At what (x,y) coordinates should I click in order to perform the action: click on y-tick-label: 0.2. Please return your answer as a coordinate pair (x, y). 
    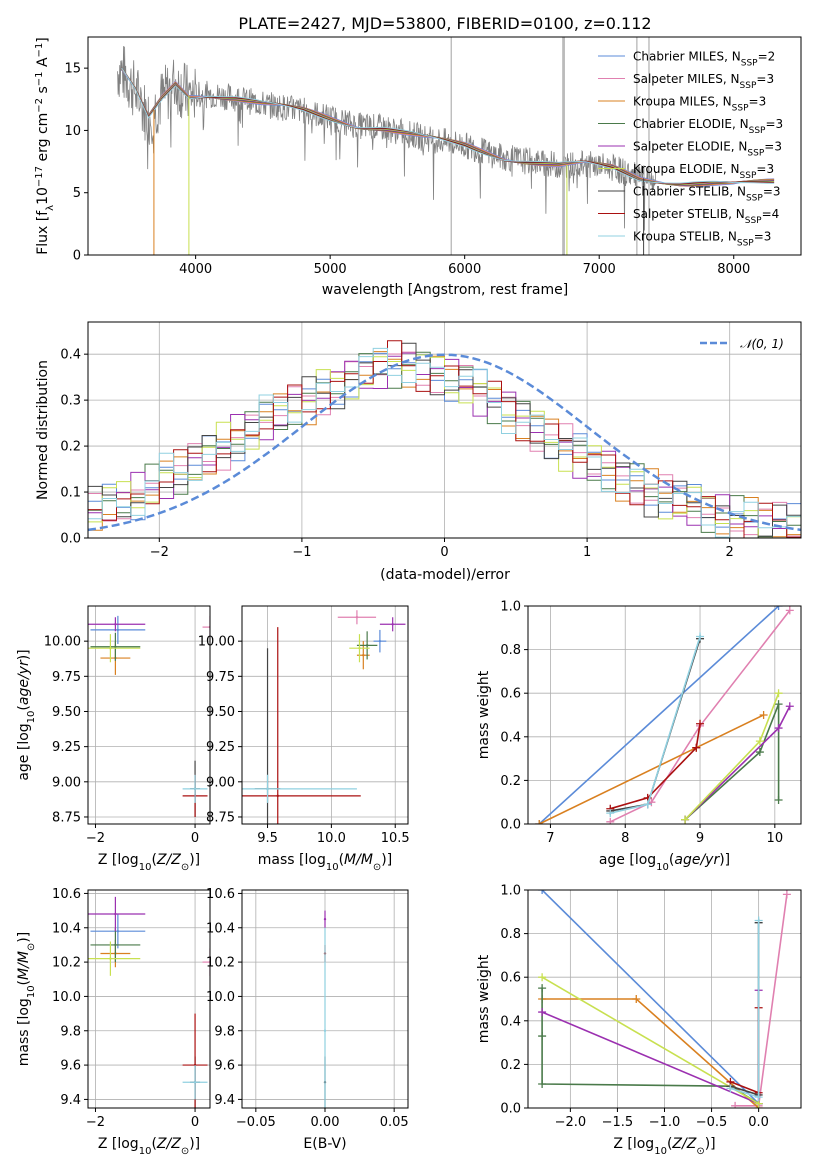
    Looking at the image, I should click on (70, 447).